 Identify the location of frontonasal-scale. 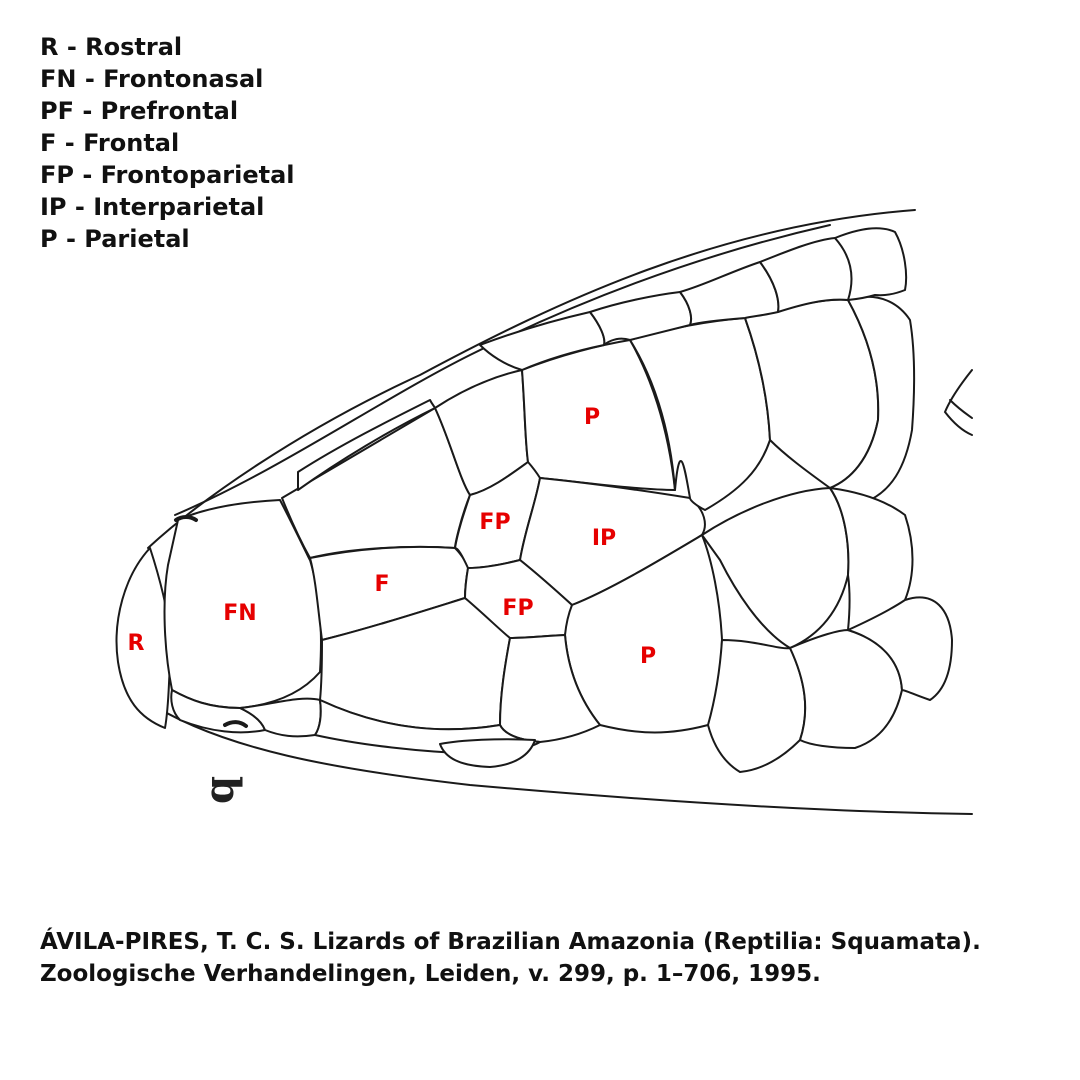
(242, 604).